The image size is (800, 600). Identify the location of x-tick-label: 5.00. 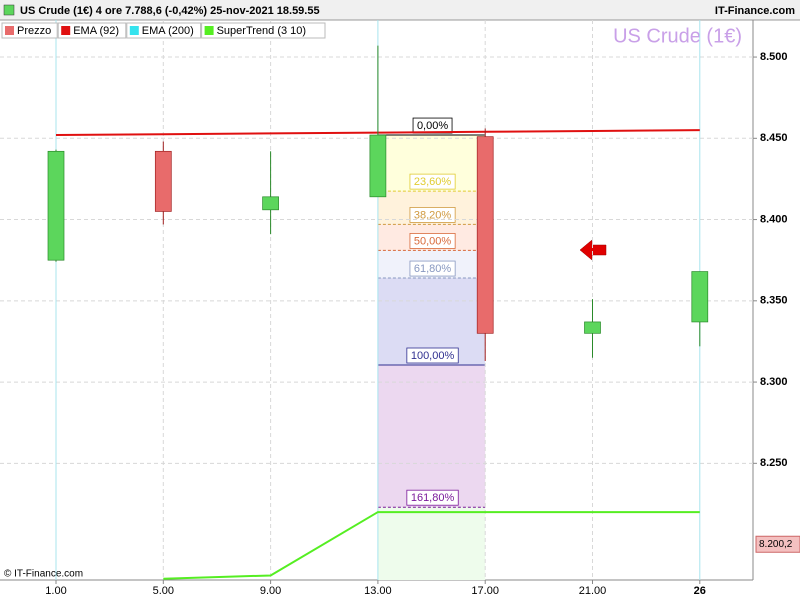
(163, 591).